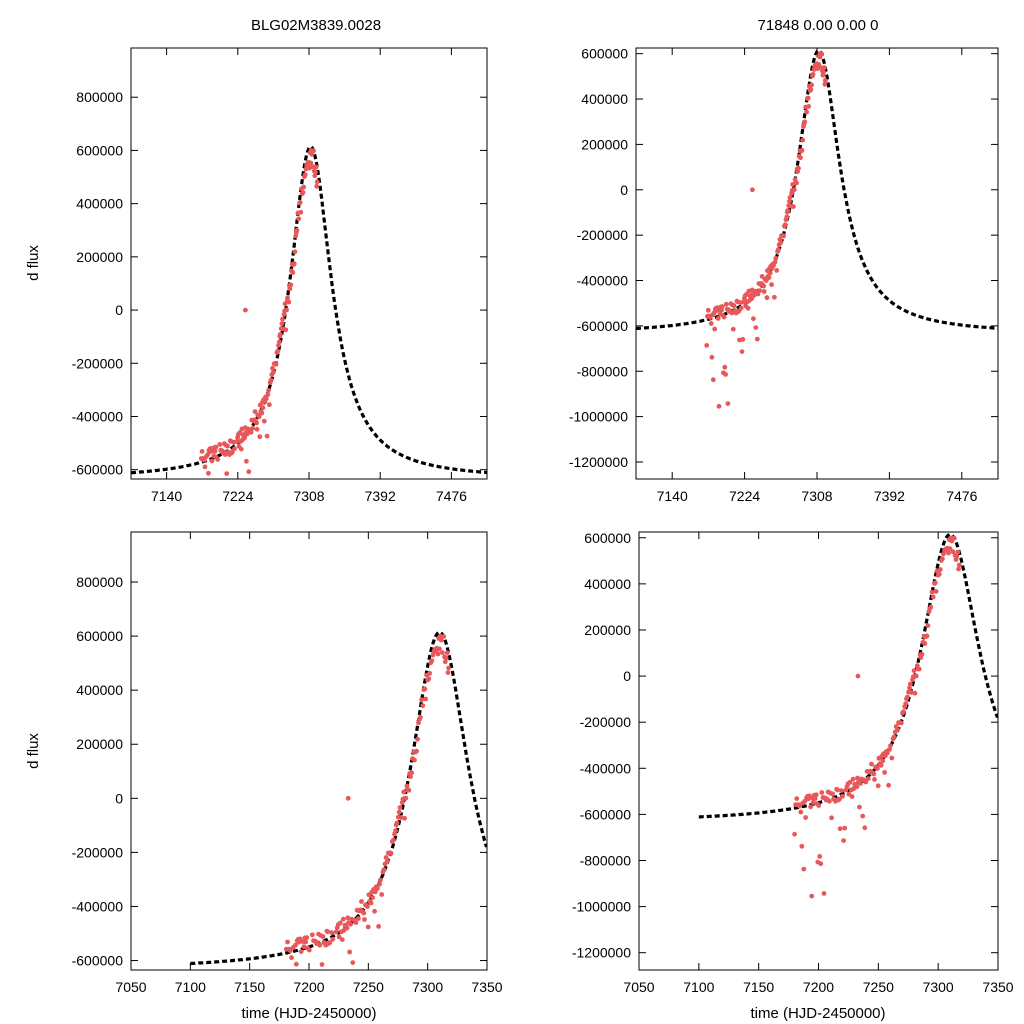 Image resolution: width=1024 pixels, height=1024 pixels. I want to click on y-tick-label: 600000, so click(604, 54).